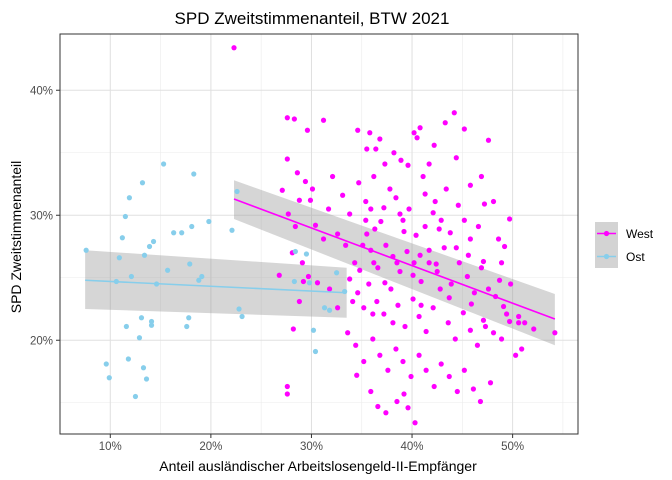 This screenshot has width=672, height=480. What do you see at coordinates (45, 216) in the screenshot?
I see `y-axis: 20% 30% 40%` at bounding box center [45, 216].